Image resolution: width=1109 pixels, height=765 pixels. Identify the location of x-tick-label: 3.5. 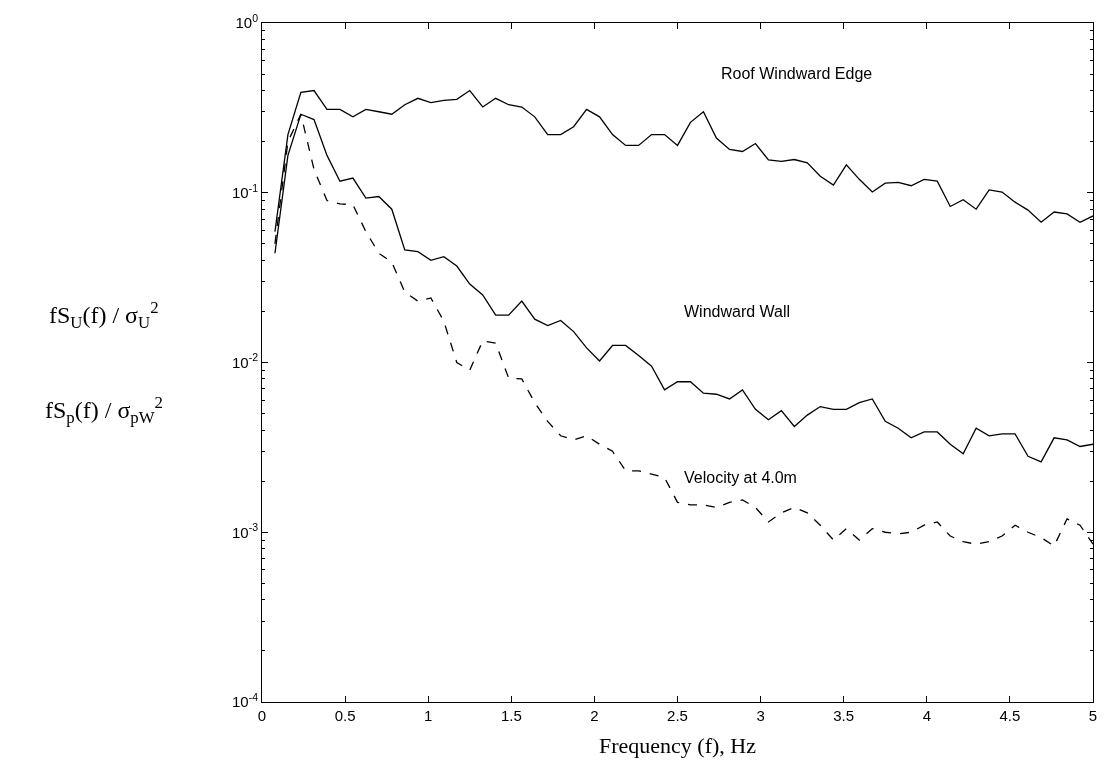
(844, 715).